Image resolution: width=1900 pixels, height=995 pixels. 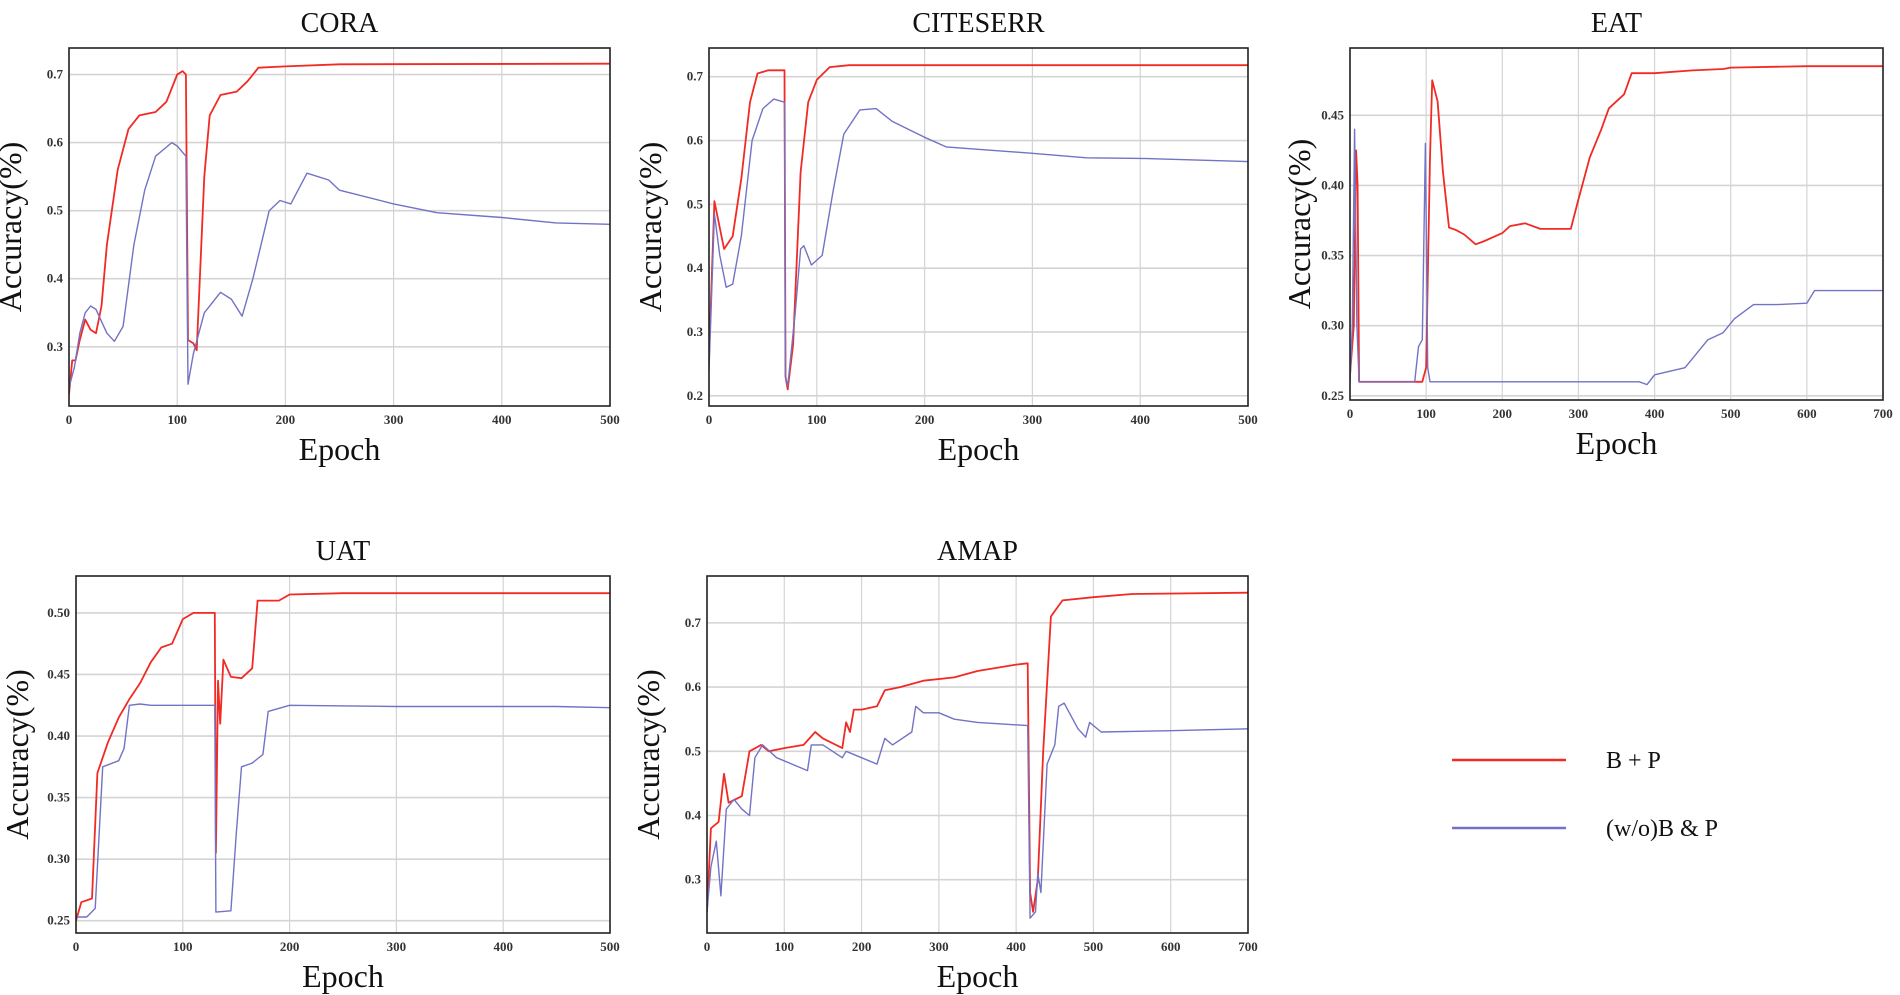 I want to click on legend-label: B + P, so click(x=1633, y=761).